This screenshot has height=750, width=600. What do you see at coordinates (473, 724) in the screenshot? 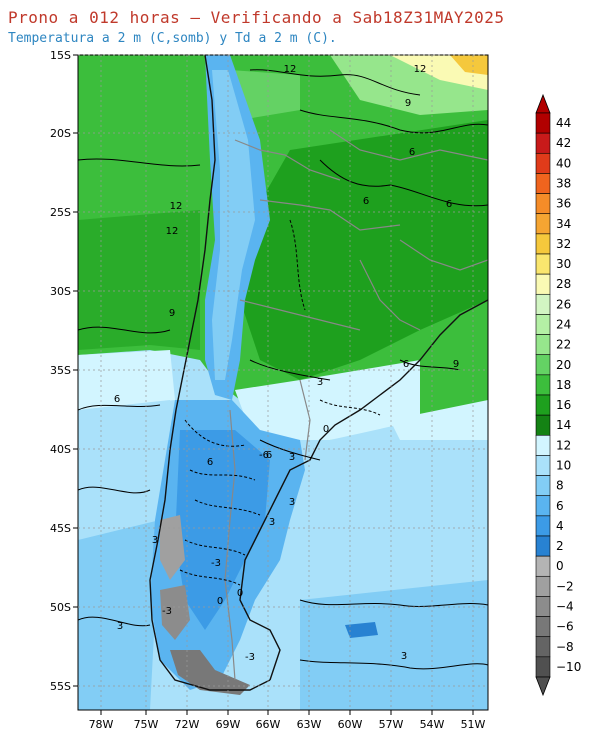
I see `lon-tick-label: 51W` at bounding box center [473, 724].